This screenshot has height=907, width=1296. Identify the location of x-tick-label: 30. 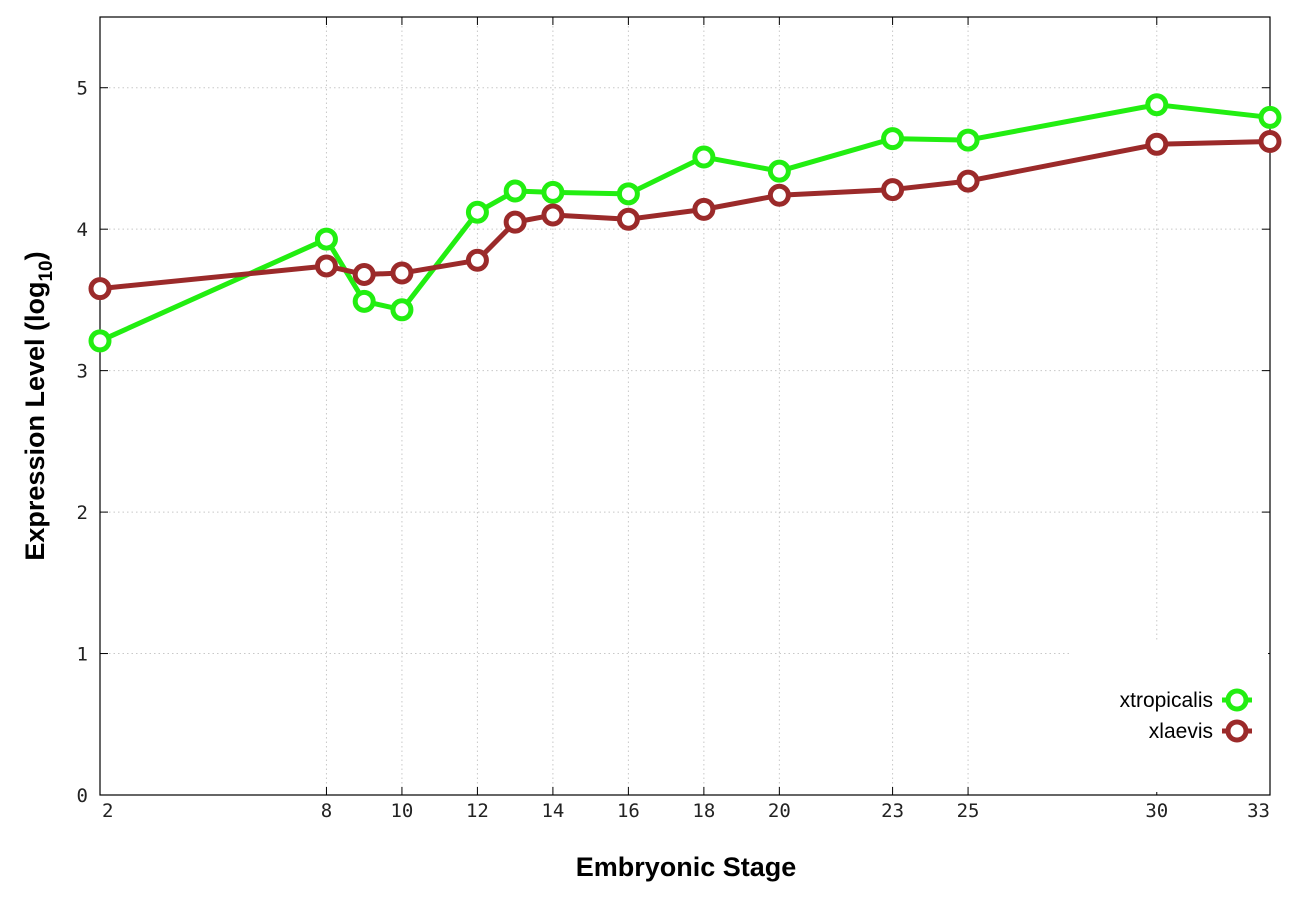
(1156, 811).